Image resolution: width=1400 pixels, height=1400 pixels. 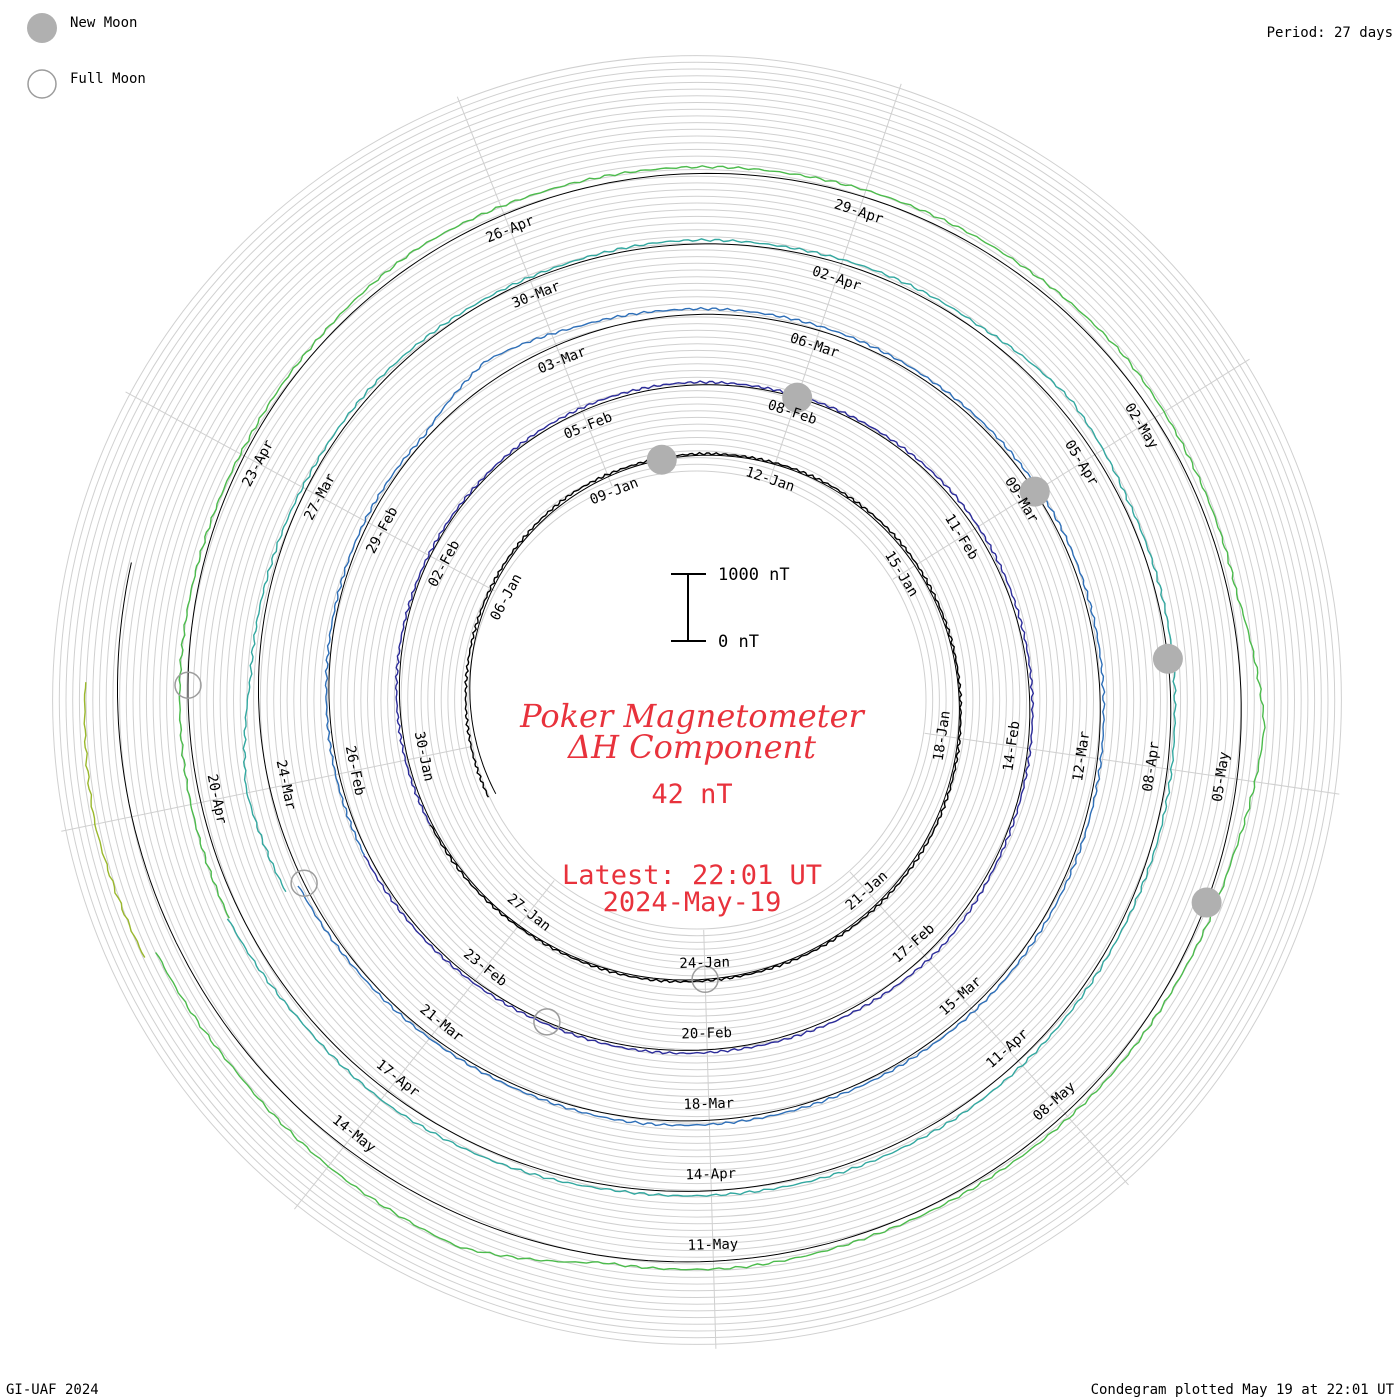 I want to click on period-label: Period: 27 days, so click(x=1330, y=33).